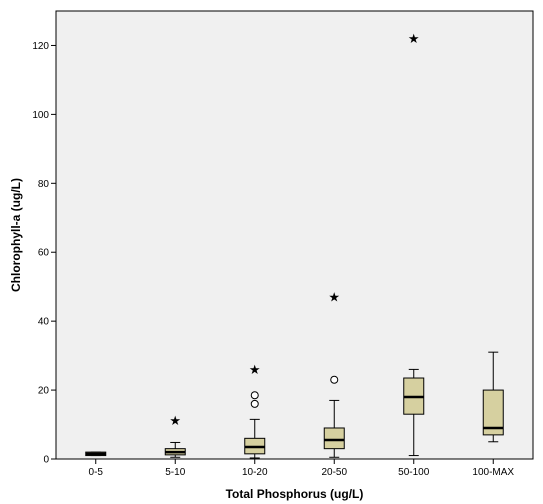 The width and height of the screenshot is (543, 504). What do you see at coordinates (334, 472) in the screenshot?
I see `x-tick-label: 20-50` at bounding box center [334, 472].